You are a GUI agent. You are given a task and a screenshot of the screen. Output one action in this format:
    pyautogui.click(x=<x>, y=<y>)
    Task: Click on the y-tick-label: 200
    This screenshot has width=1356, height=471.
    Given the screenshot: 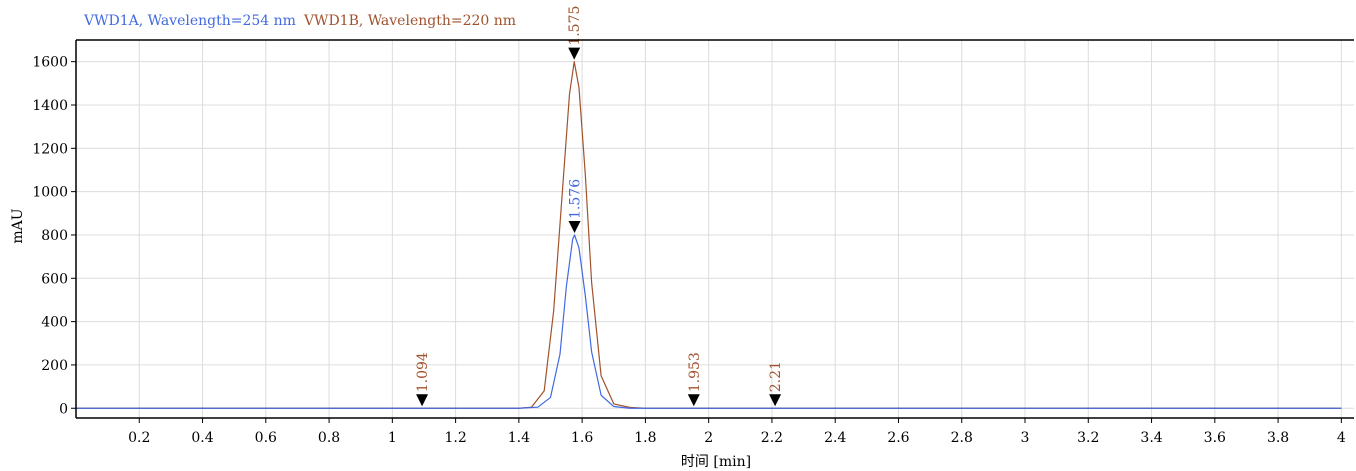 What is the action you would take?
    pyautogui.click(x=54, y=366)
    